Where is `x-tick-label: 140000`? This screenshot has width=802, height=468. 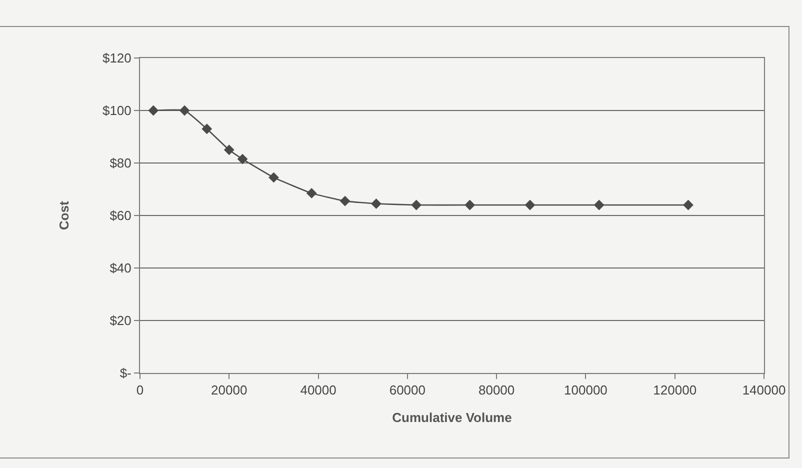 x-tick-label: 140000 is located at coordinates (764, 390).